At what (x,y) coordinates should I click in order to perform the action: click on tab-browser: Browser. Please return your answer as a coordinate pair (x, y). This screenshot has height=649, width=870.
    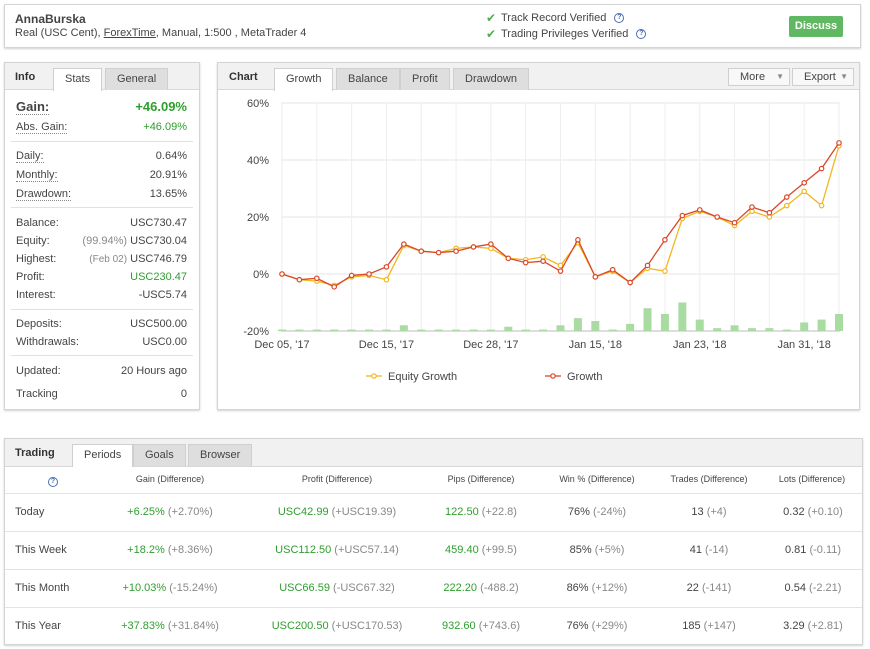
    Looking at the image, I should click on (220, 455).